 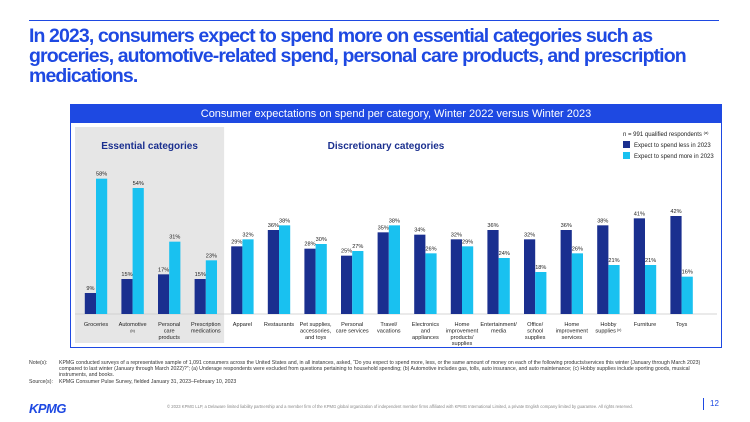 What do you see at coordinates (703, 404) in the screenshot?
I see `page-divider` at bounding box center [703, 404].